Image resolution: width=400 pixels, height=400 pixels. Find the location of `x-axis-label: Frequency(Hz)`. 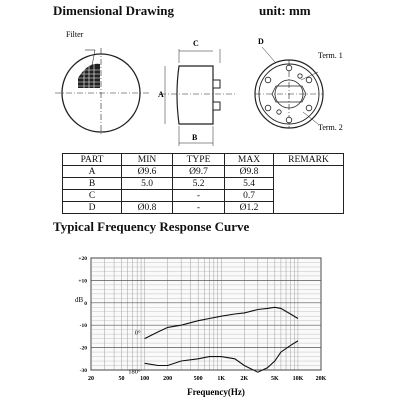

x-axis-label: Frequency(Hz) is located at coordinates (216, 392).